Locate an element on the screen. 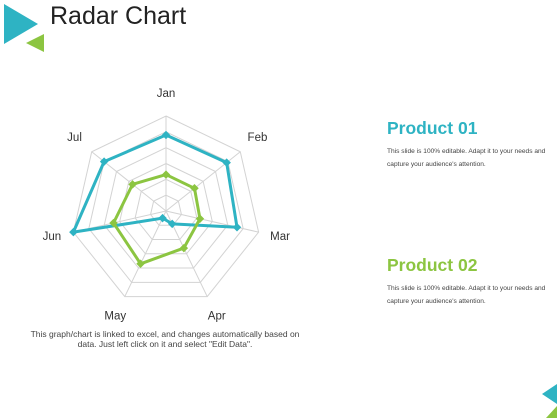 The width and height of the screenshot is (560, 420). axis-label-jul: Jul is located at coordinates (74, 138).